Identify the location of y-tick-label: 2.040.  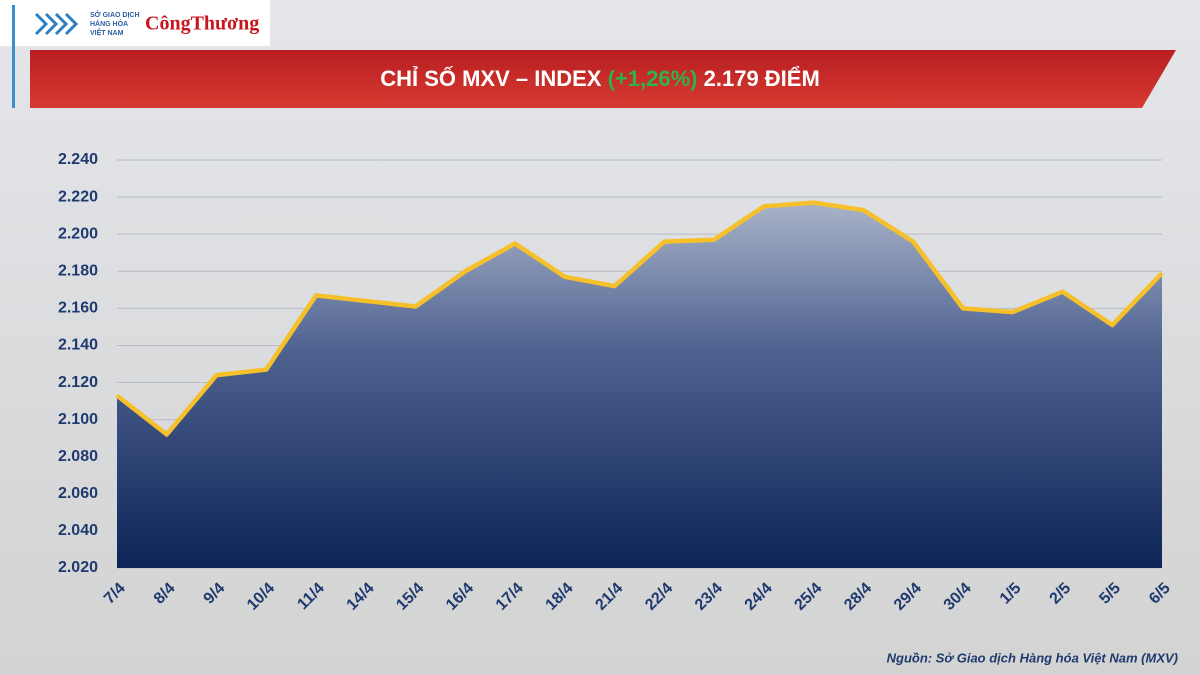
(78, 530).